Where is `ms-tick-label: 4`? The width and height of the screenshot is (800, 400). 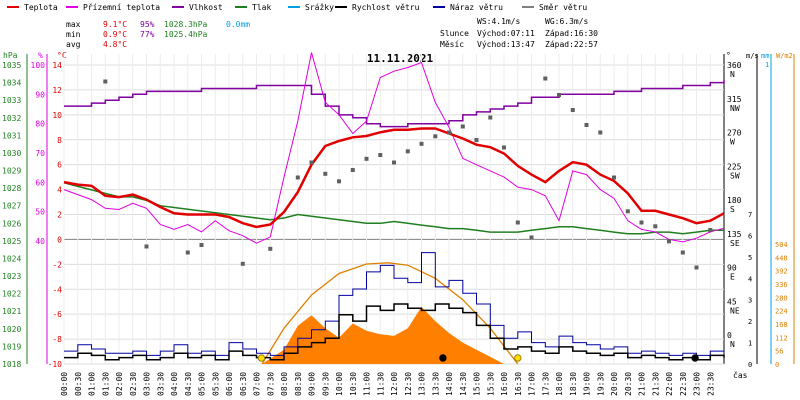
ms-tick-label: 4 is located at coordinates (750, 279).